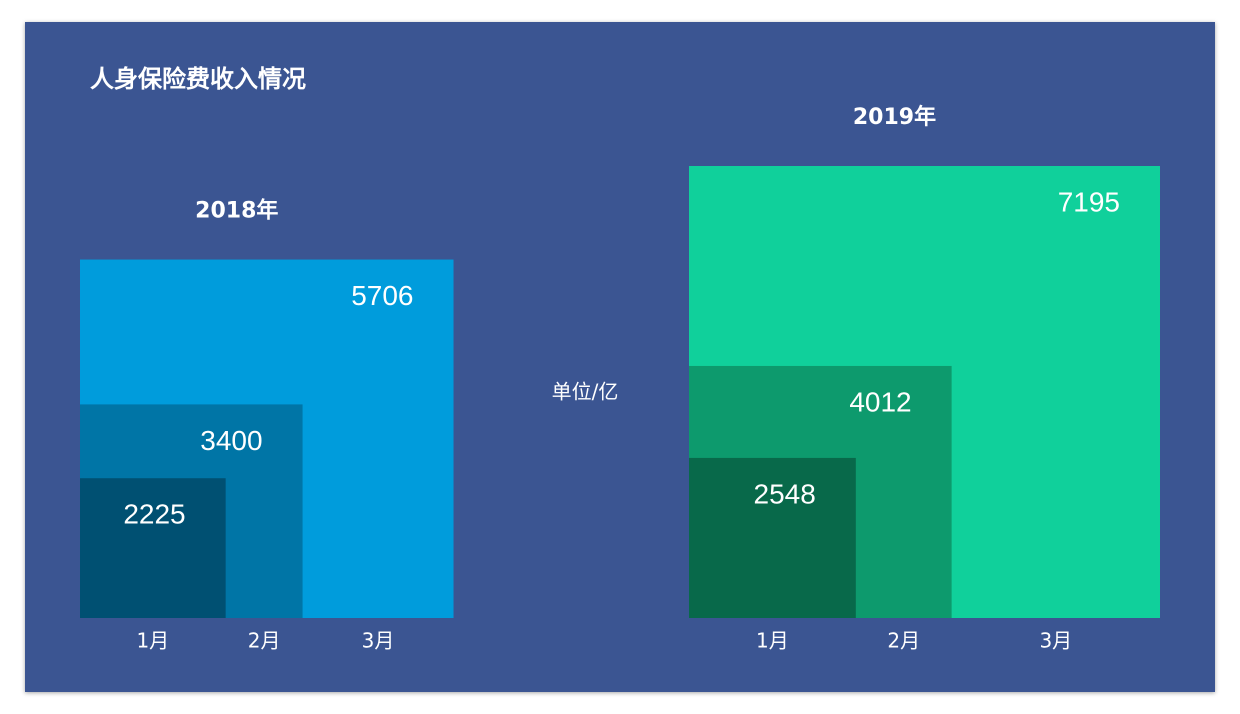  What do you see at coordinates (1089, 201) in the screenshot?
I see `value-label: 7195` at bounding box center [1089, 201].